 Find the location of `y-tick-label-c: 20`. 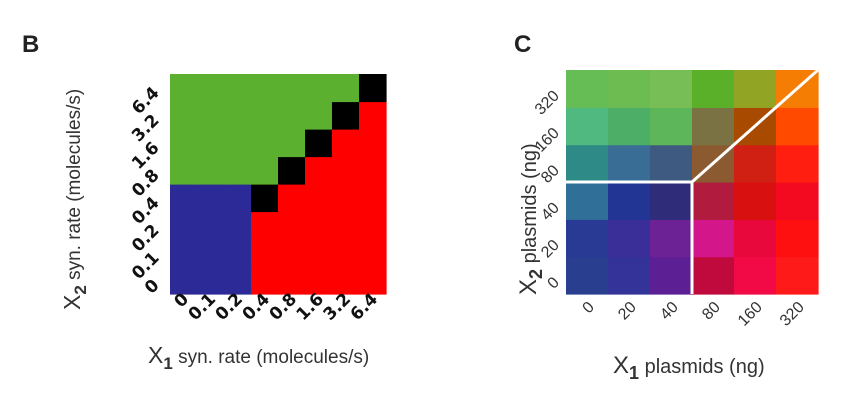

y-tick-label-c: 20 is located at coordinates (550, 249).